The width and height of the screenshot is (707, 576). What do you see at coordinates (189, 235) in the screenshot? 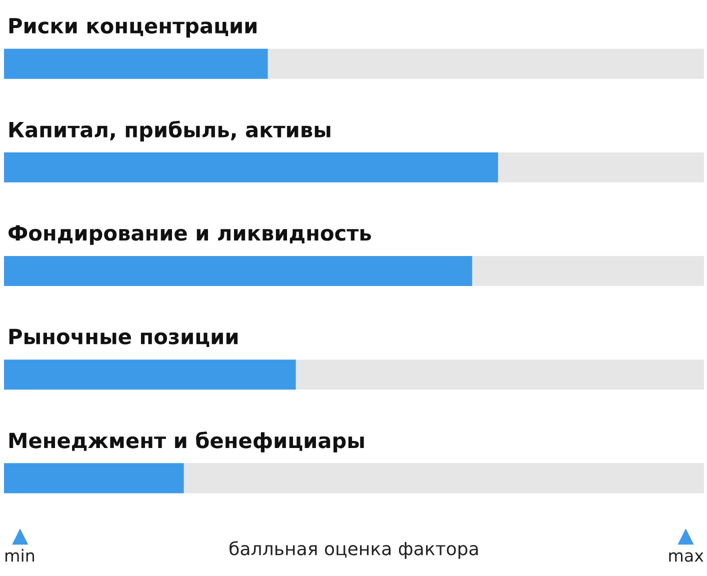
I see `y-tick-label: Фондирование и ликвидность` at bounding box center [189, 235].